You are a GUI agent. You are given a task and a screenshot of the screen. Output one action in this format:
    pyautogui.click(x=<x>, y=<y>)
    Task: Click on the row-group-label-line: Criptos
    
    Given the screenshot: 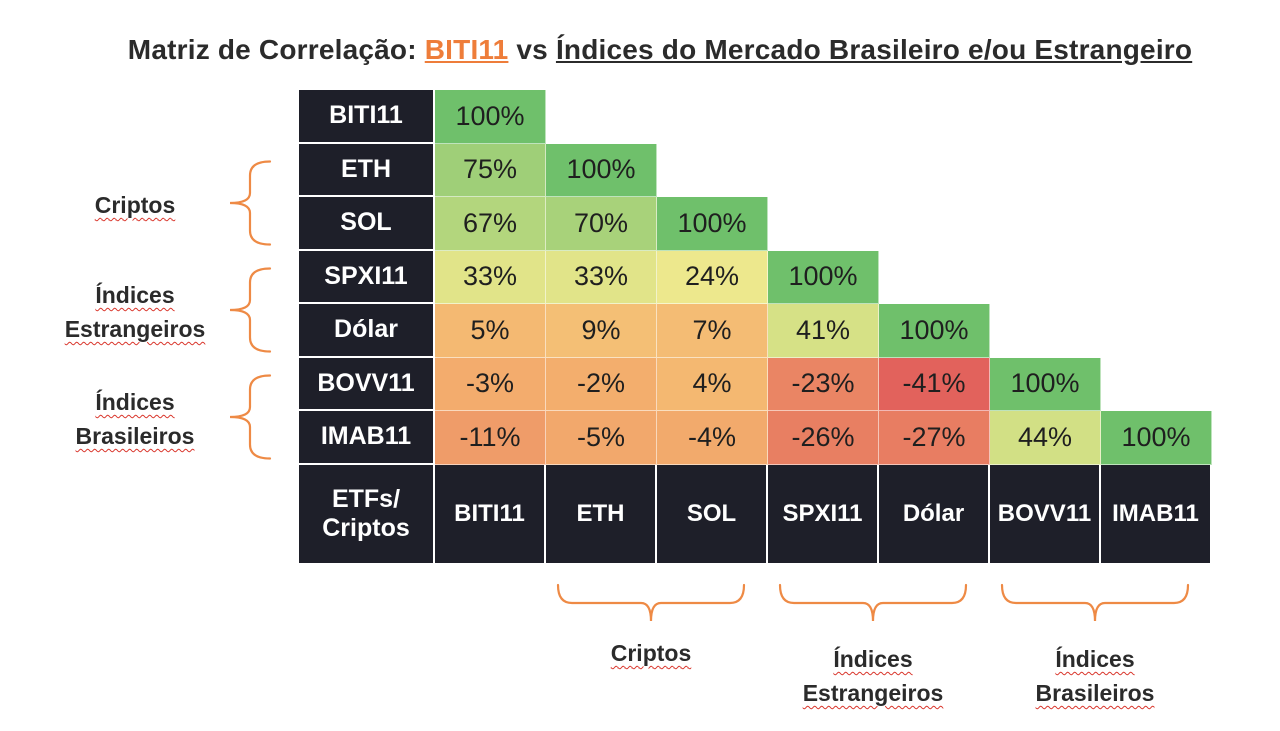 What is the action you would take?
    pyautogui.click(x=135, y=205)
    